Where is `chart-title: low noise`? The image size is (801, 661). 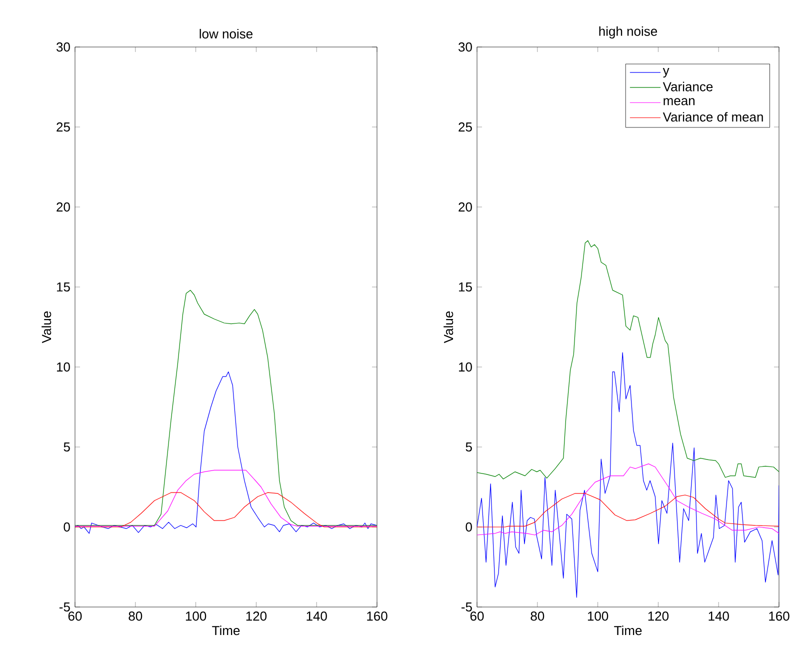 chart-title: low noise is located at coordinates (226, 33).